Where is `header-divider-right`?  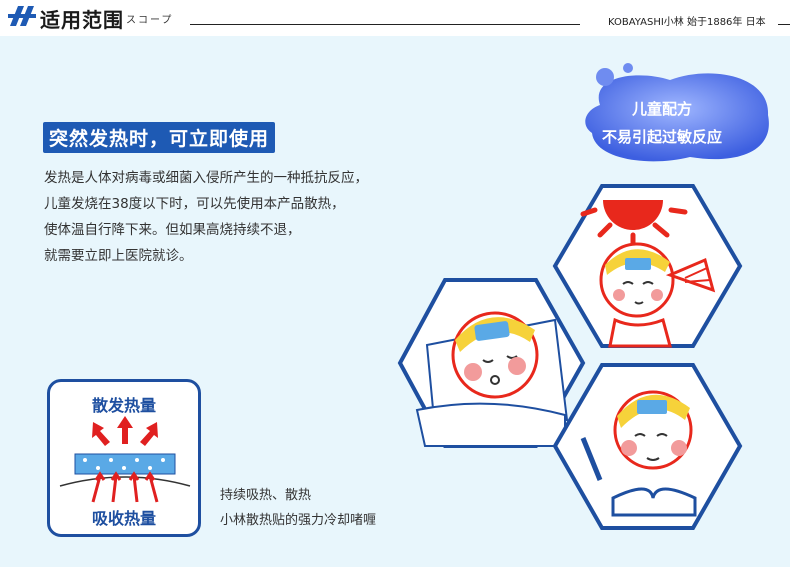
header-divider-right is located at coordinates (784, 24).